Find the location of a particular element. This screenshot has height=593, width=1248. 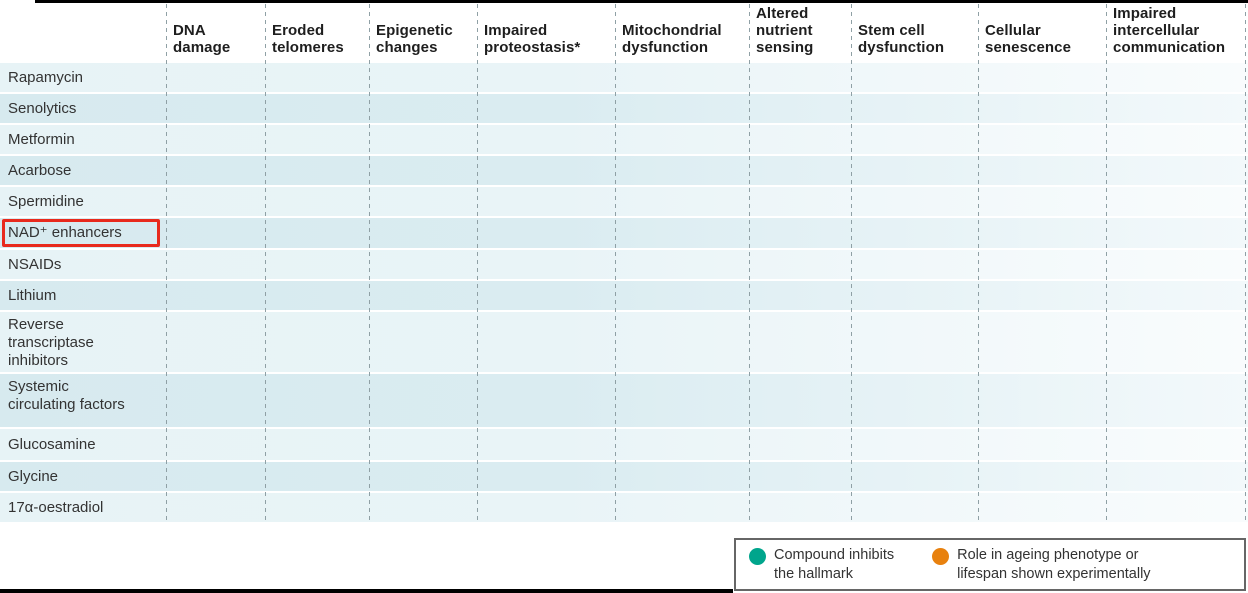

table-row: Glycine is located at coordinates (624, 476).